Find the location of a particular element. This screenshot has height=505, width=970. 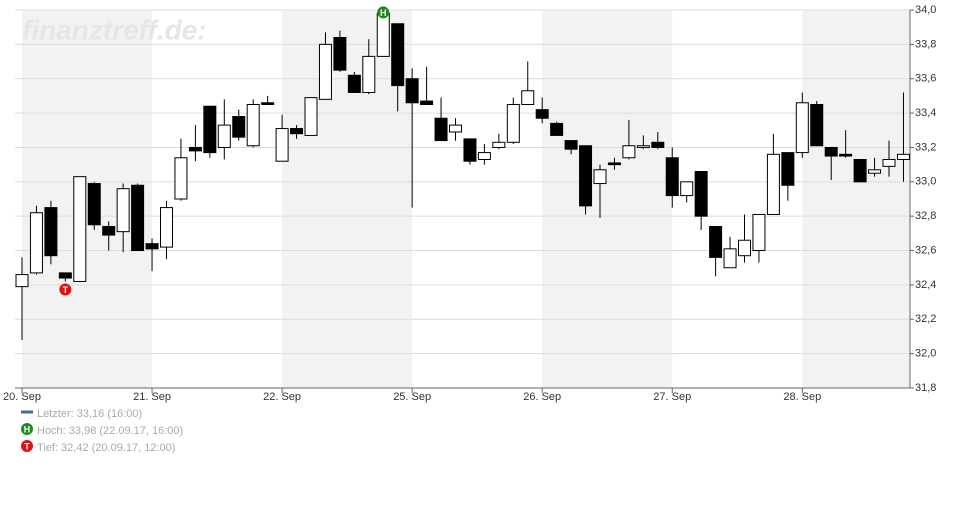

legend-marker-label: T is located at coordinates (27, 446).